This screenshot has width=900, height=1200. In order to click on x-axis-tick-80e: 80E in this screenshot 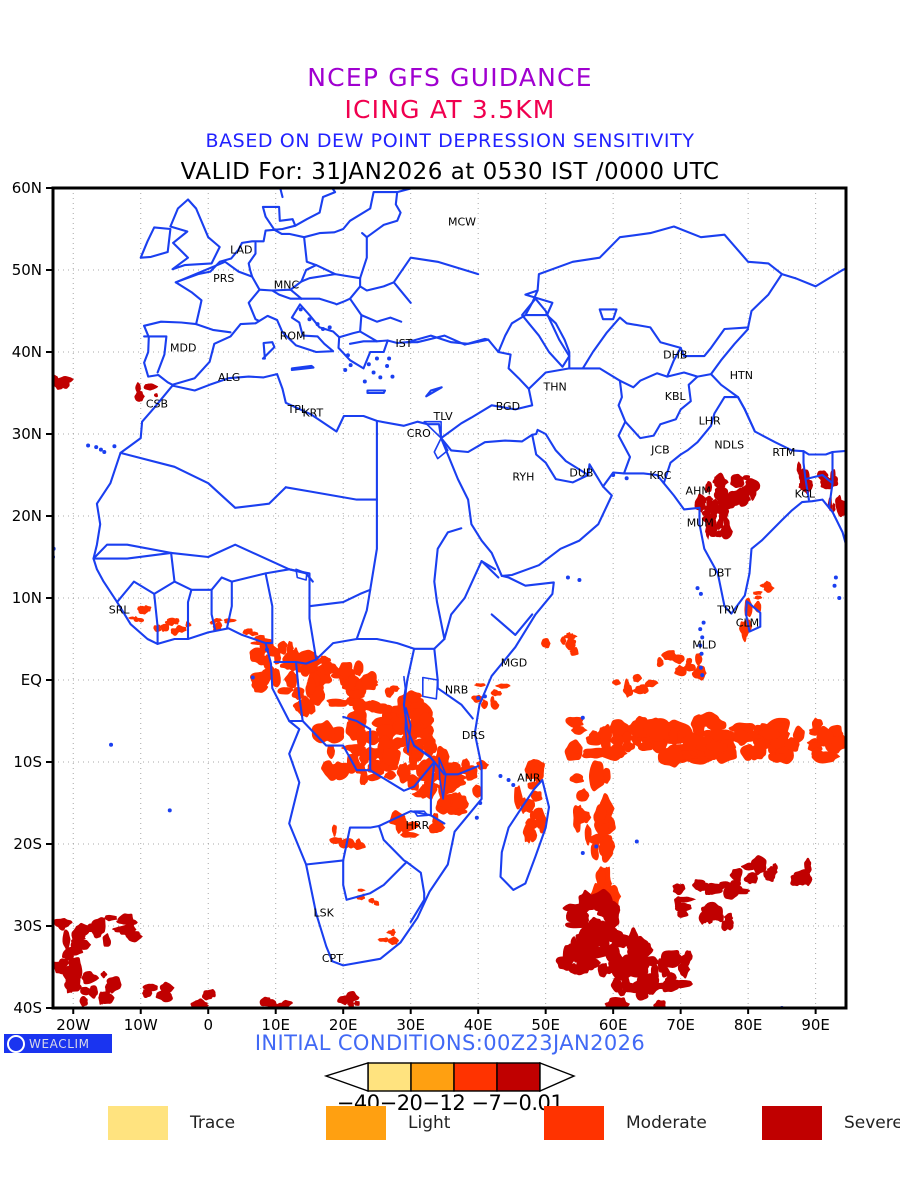, I will do `click(748, 1025)`.